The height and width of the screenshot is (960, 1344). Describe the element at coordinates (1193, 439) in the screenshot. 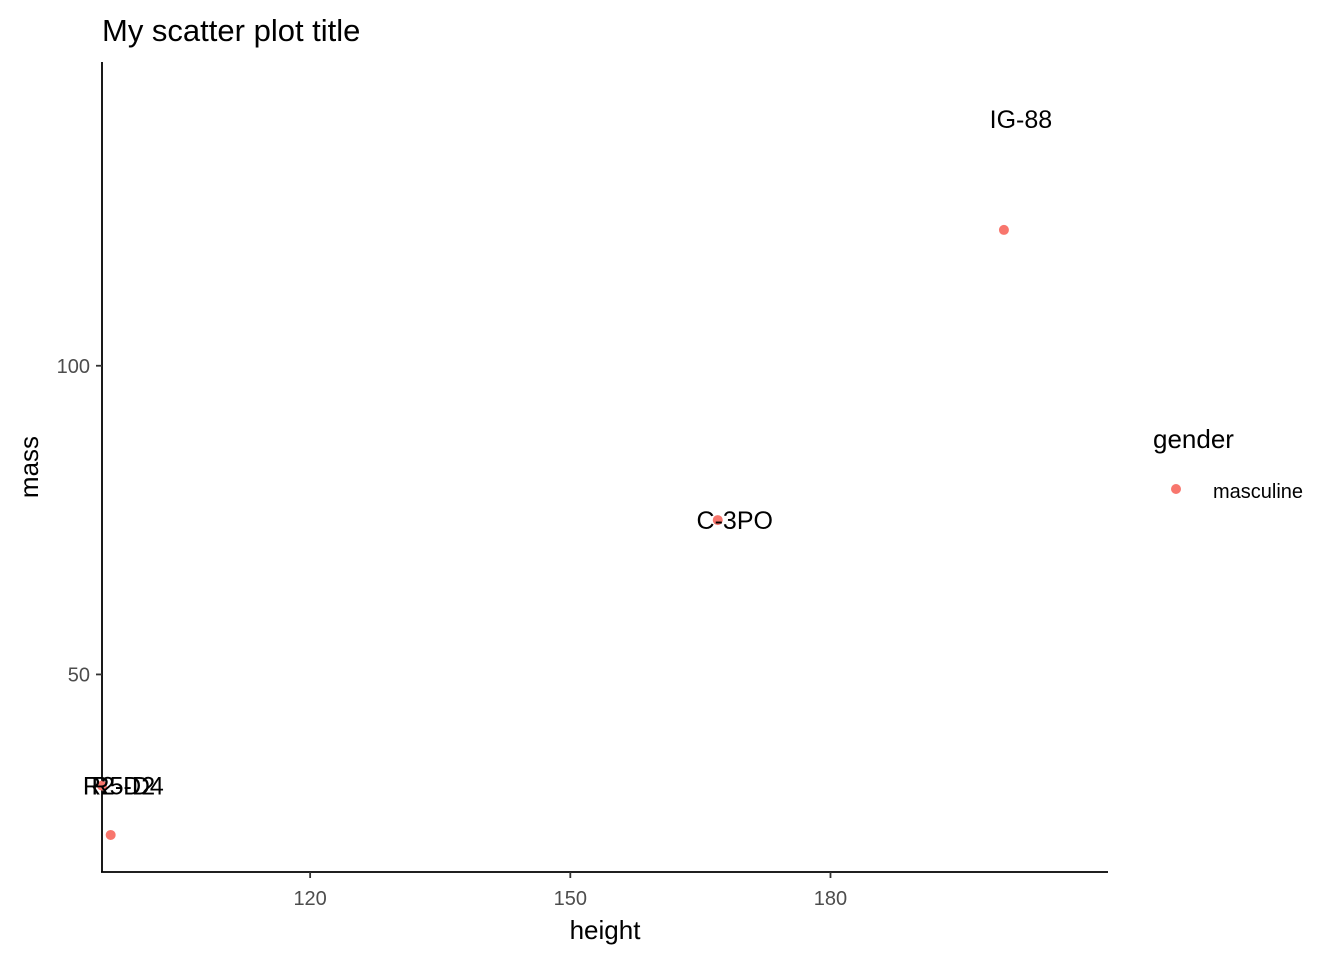

I see `legend-title: gender` at that location.